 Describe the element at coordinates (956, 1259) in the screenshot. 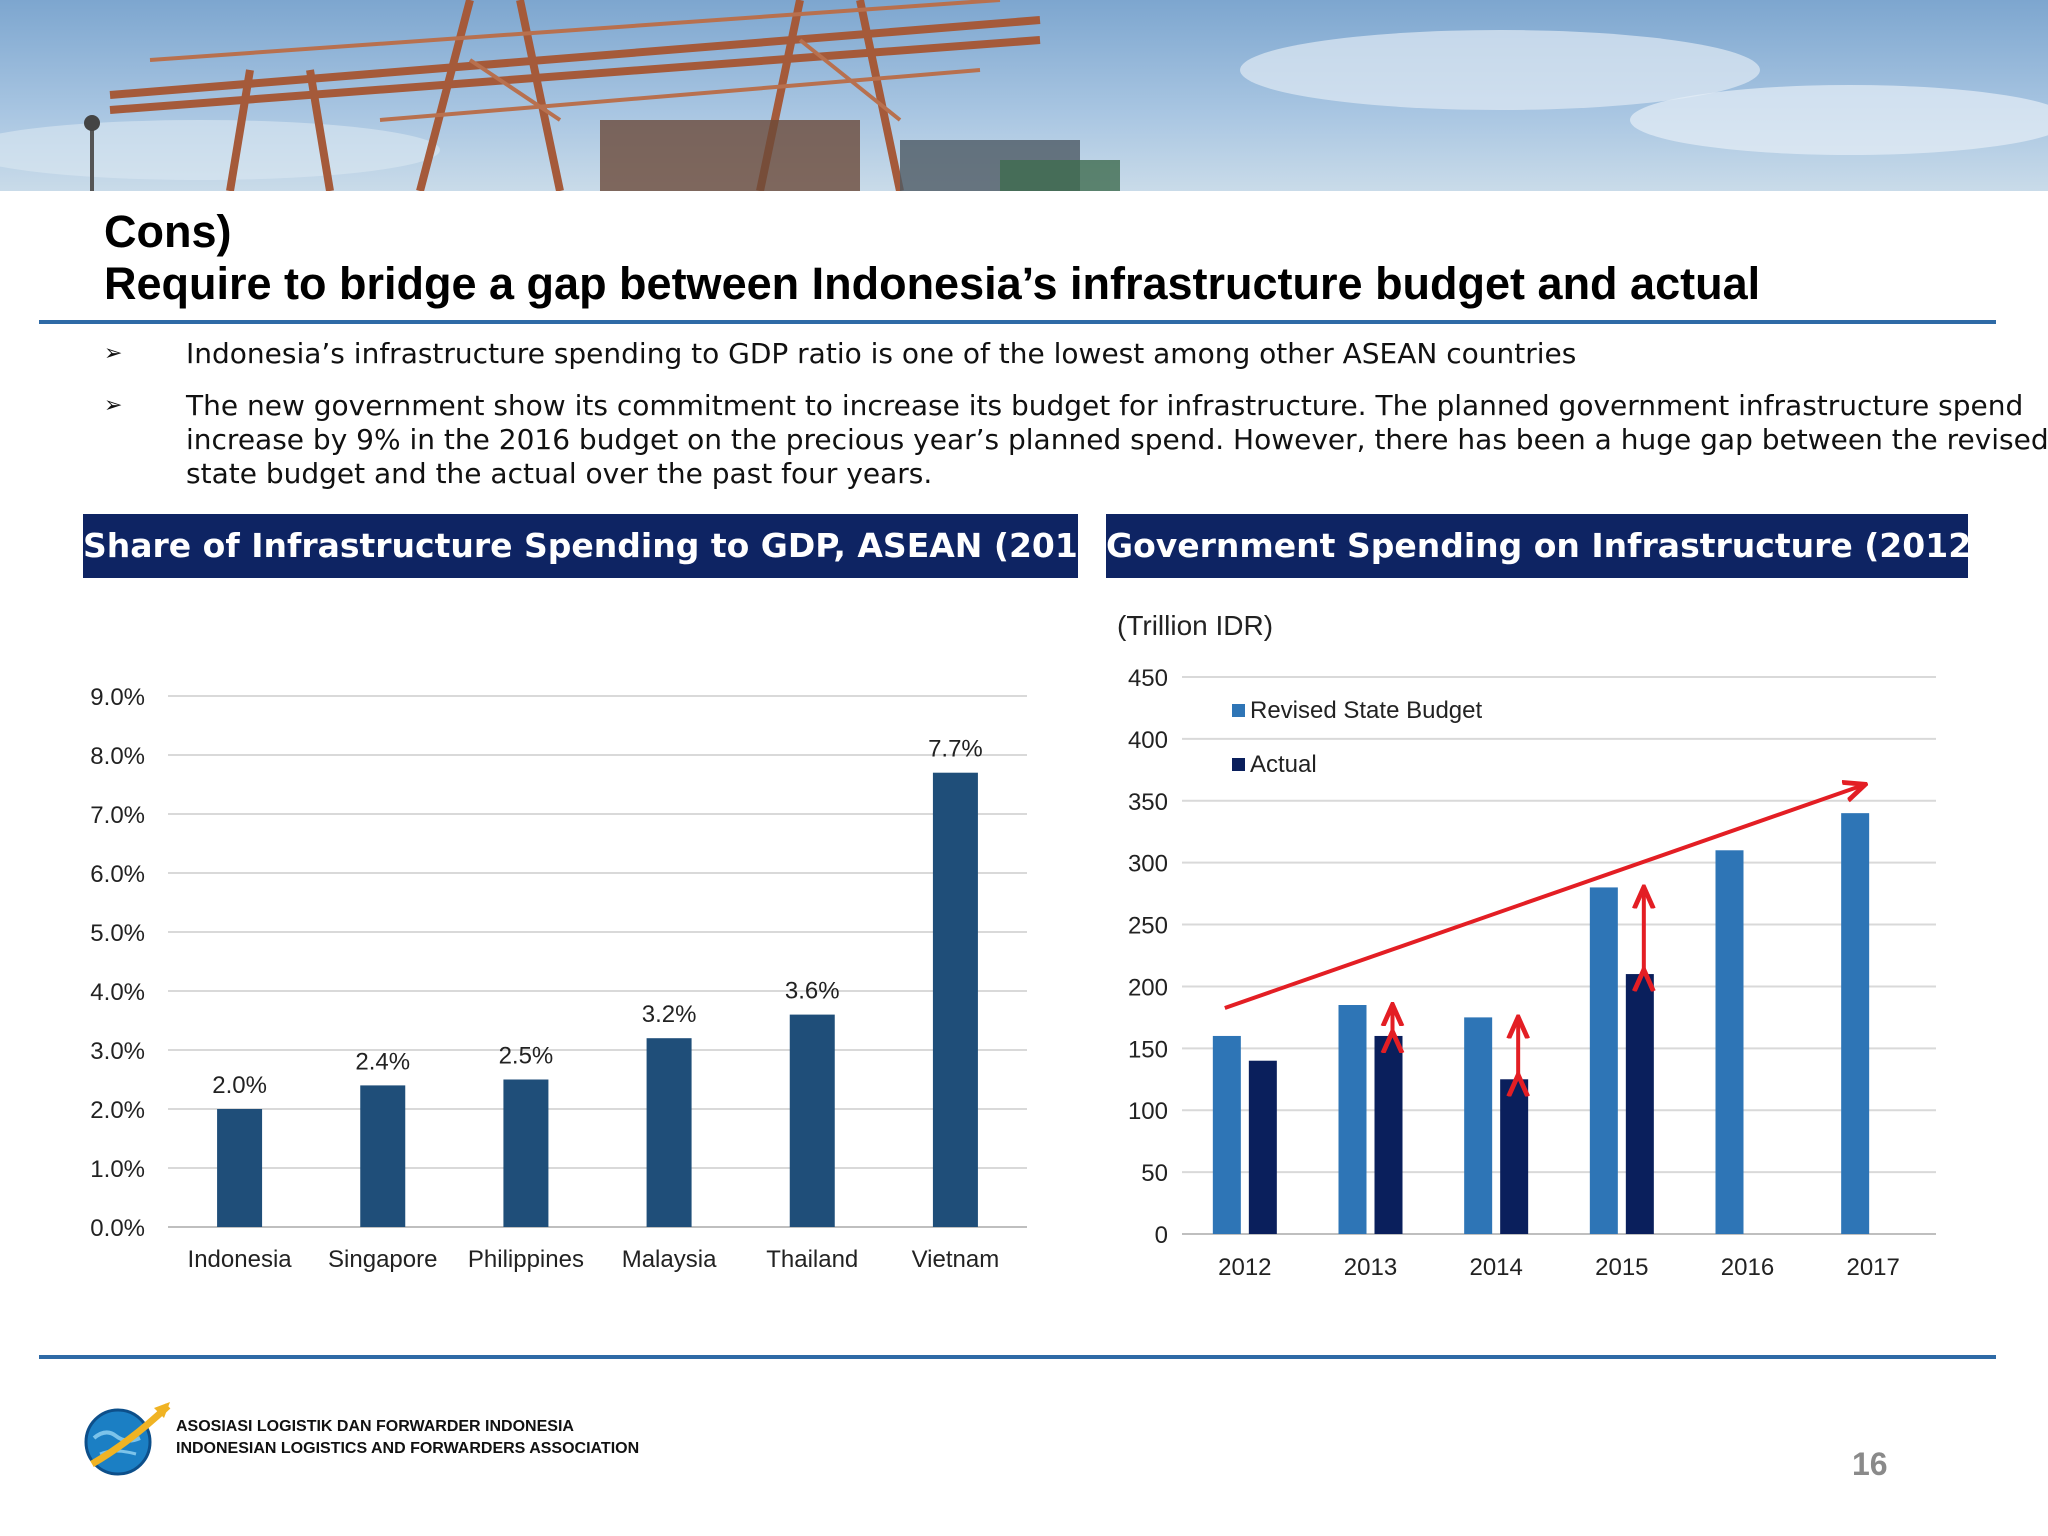

I see `x-tick-label: Vietnam` at that location.